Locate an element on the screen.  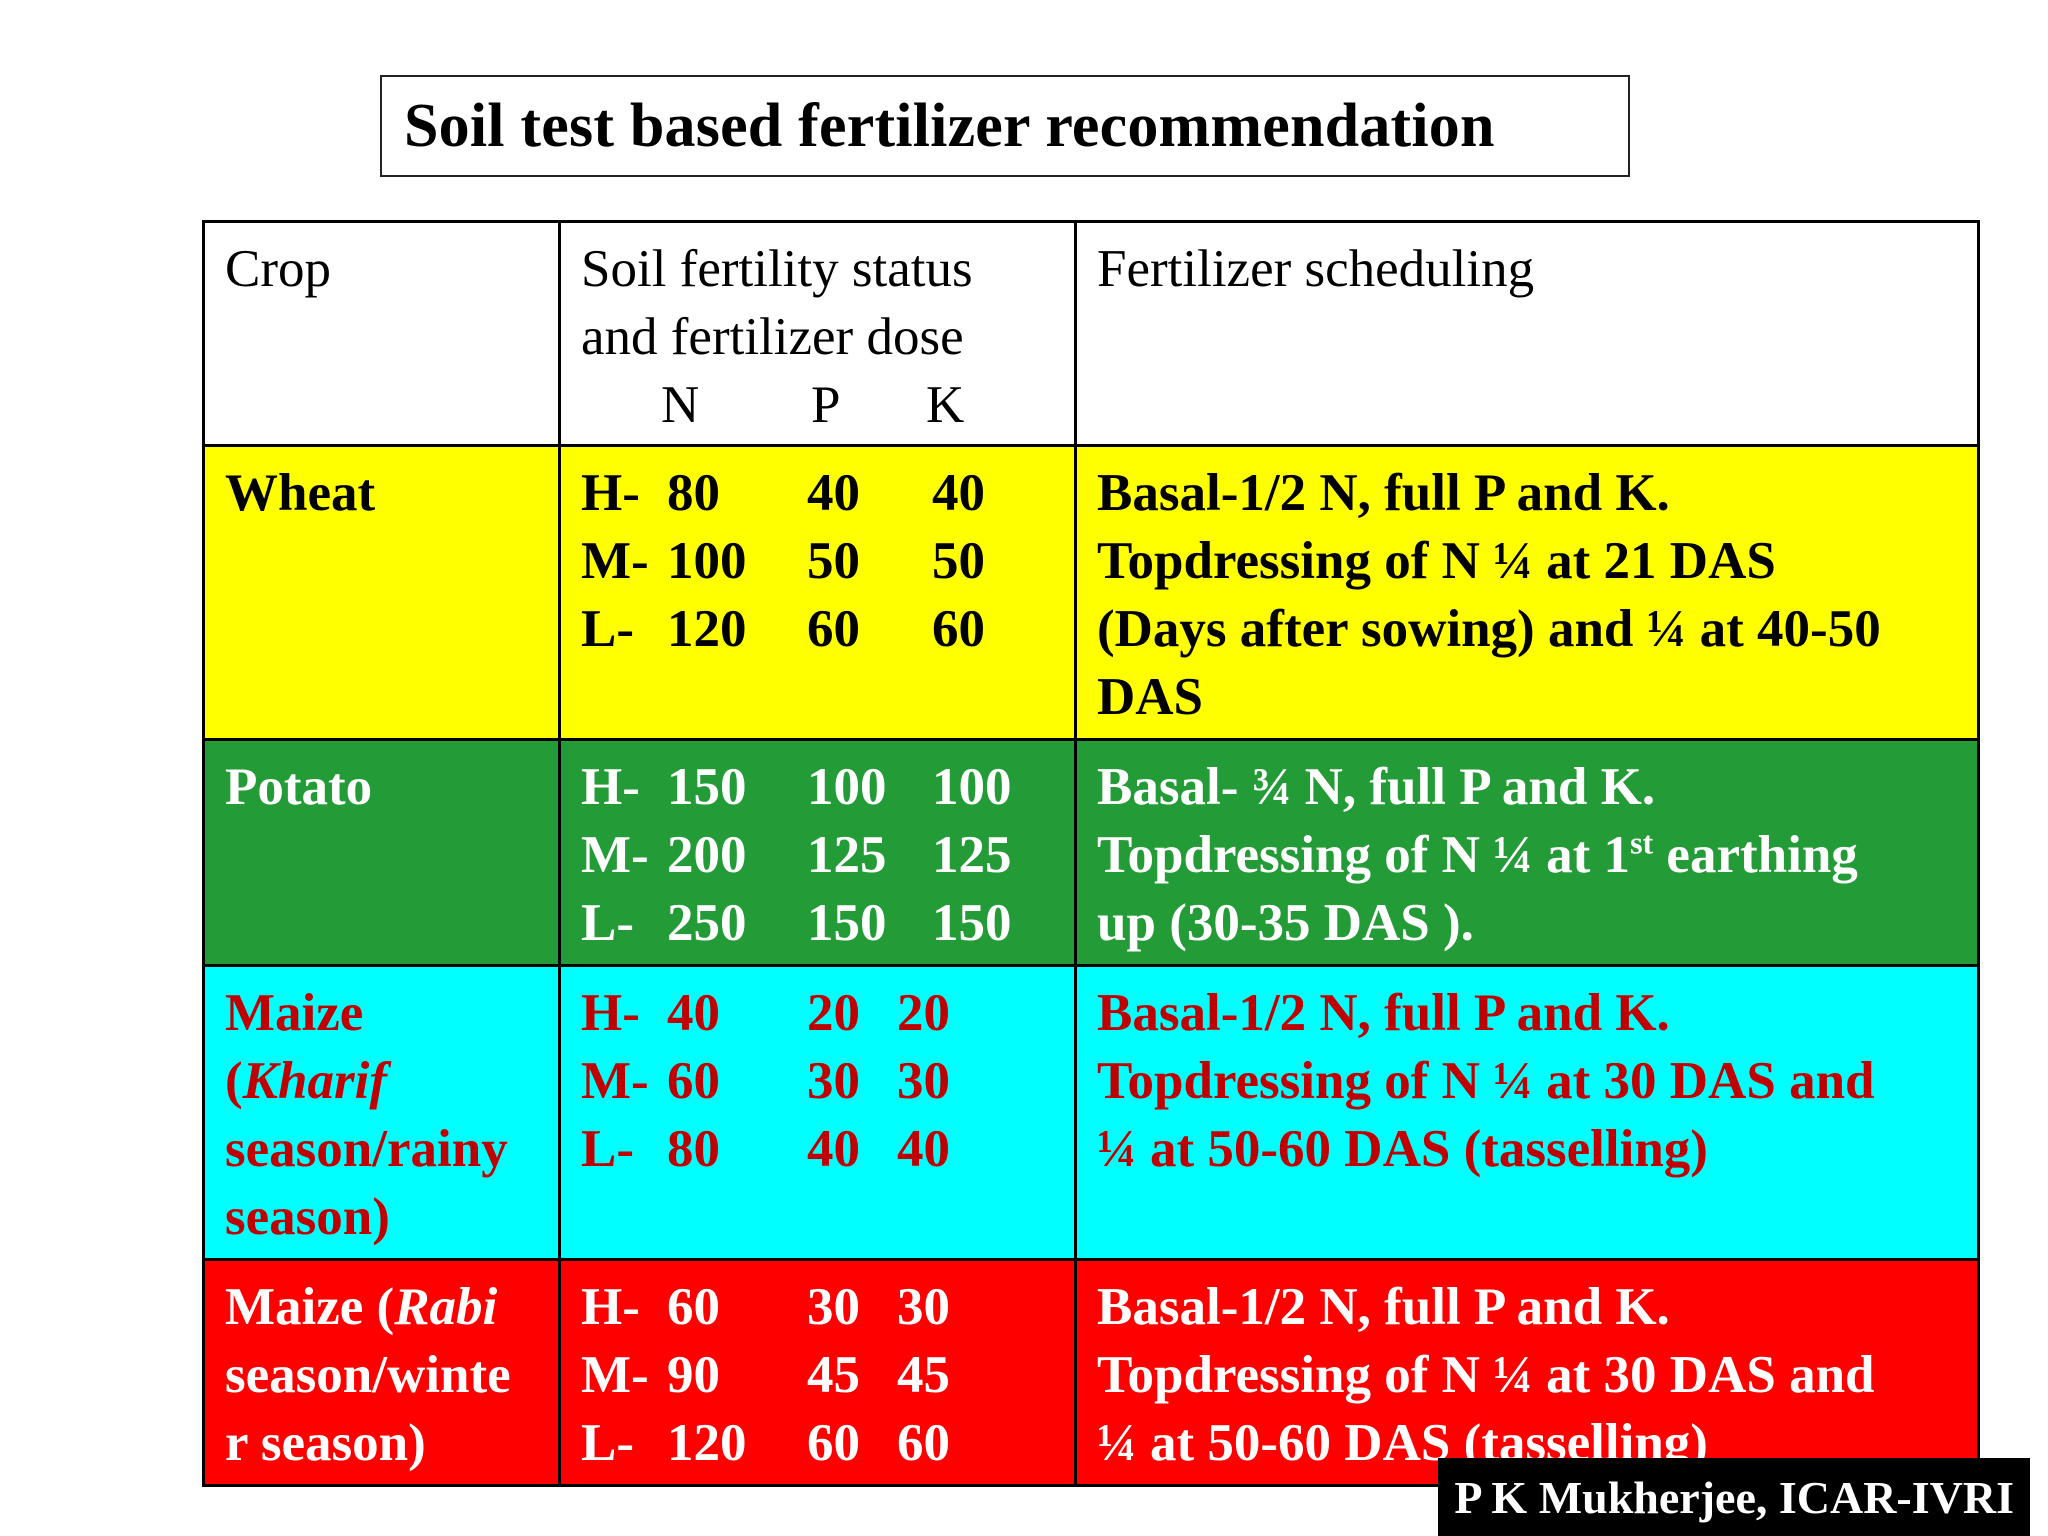
crop-cell: Potato is located at coordinates (381, 852).